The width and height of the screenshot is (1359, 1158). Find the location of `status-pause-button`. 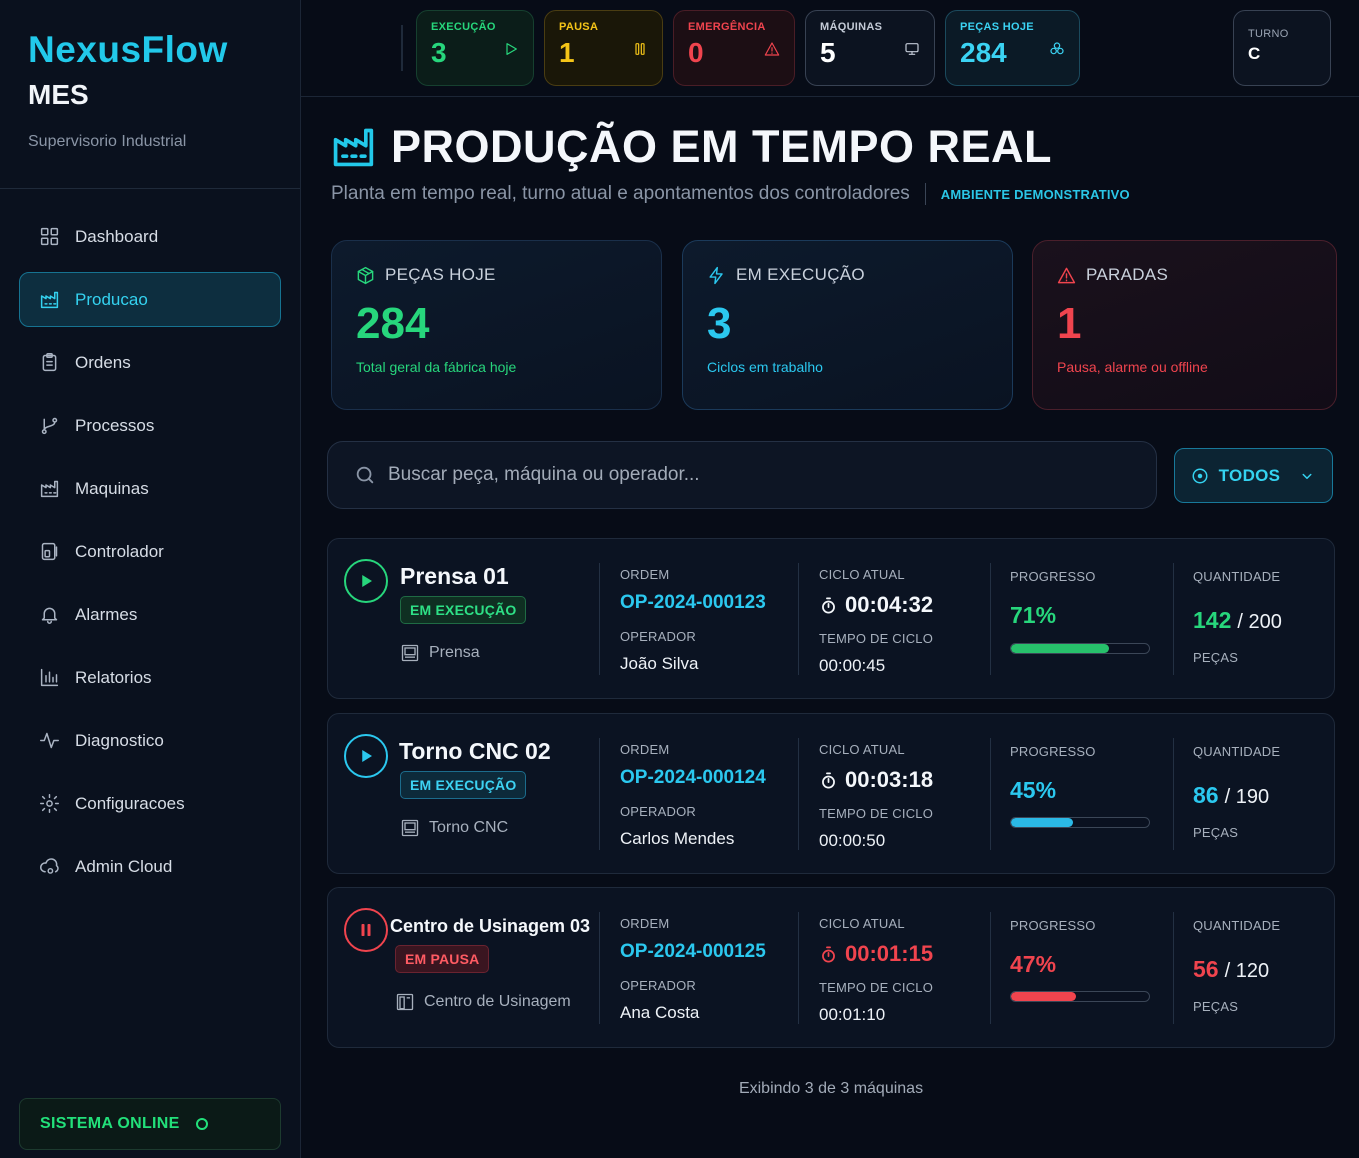

status-pause-button is located at coordinates (366, 930).